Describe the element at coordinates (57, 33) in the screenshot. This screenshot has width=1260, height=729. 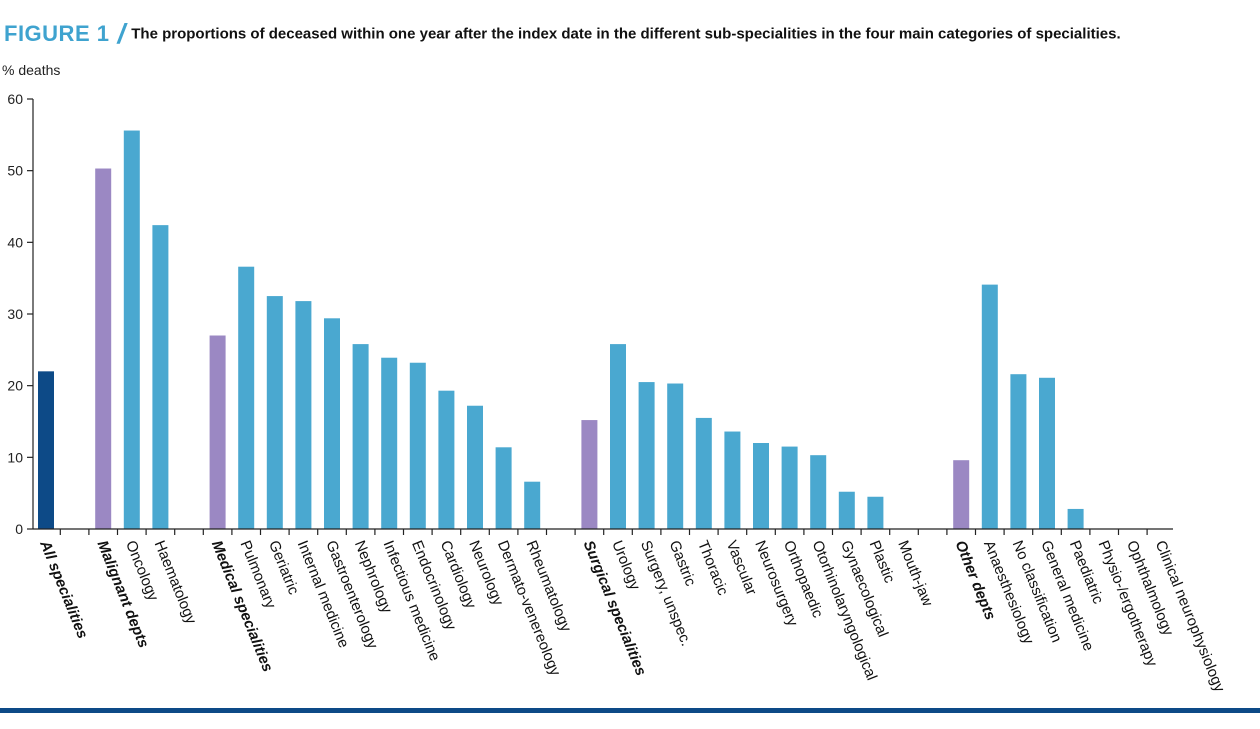
I see `figure-label: FIGURE 1` at that location.